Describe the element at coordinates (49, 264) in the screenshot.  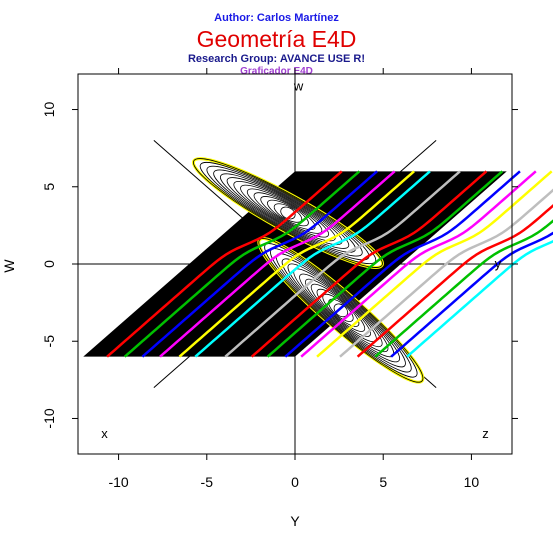
I see `y-tick-label: 0` at that location.